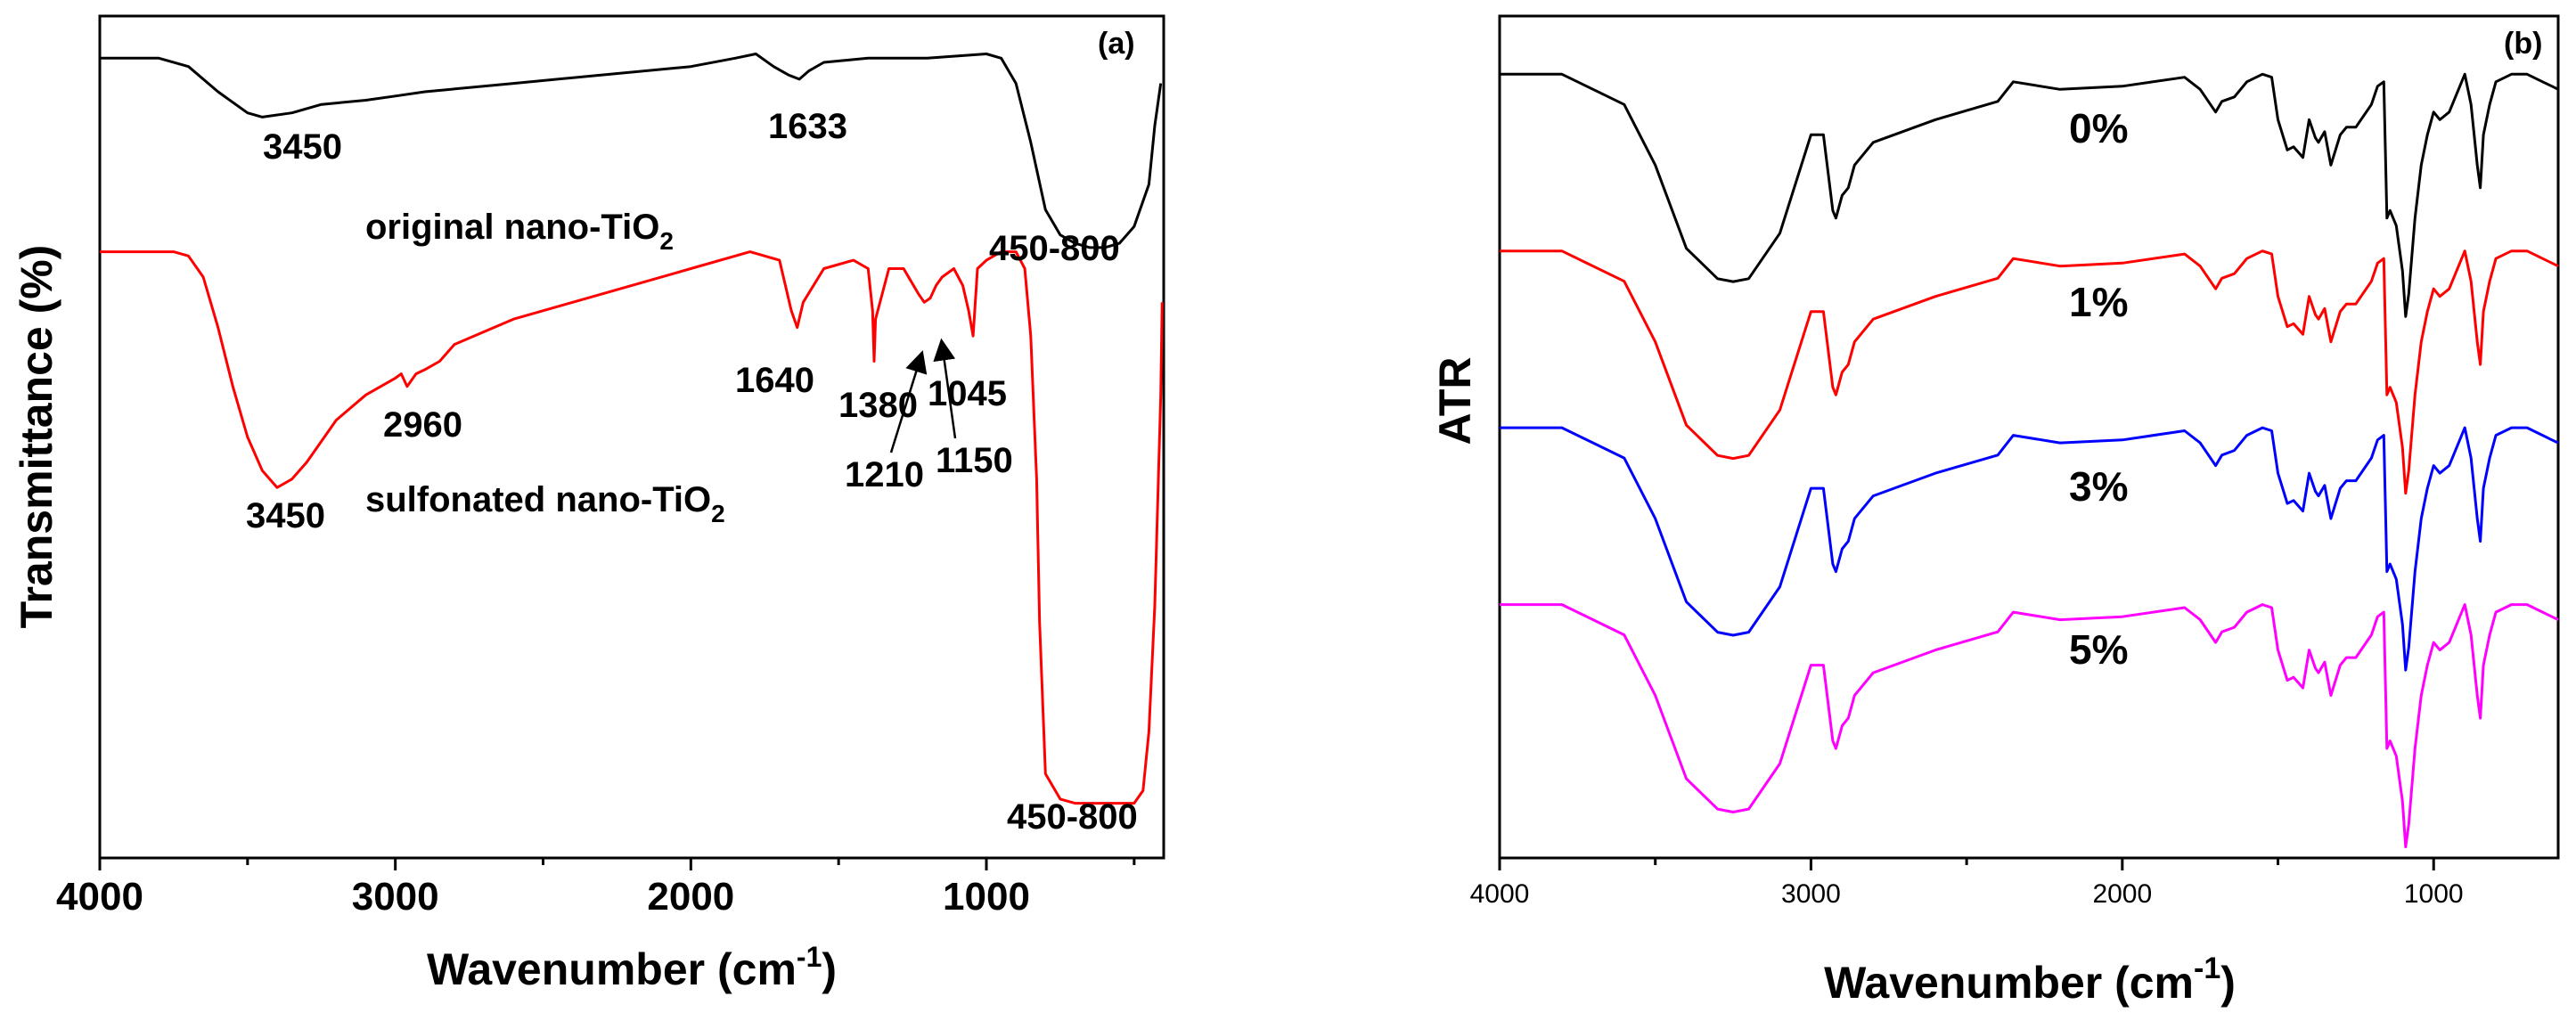  I want to click on panel-b-x-axis-title-sup: -1, so click(2207, 968).